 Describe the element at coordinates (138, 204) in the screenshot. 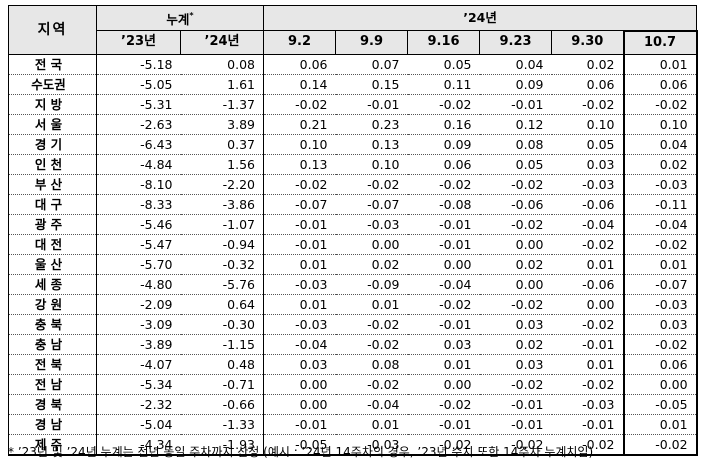

I see `value-cell: -8.33` at that location.